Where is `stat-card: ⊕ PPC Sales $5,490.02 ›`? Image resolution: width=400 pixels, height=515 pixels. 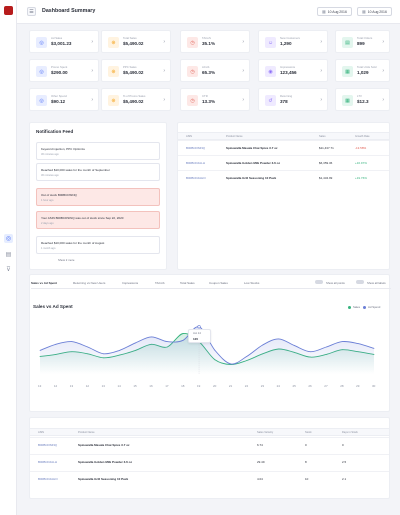
stat-card: ⊕ PPC Sales $5,490.02 › is located at coordinates (136, 70).